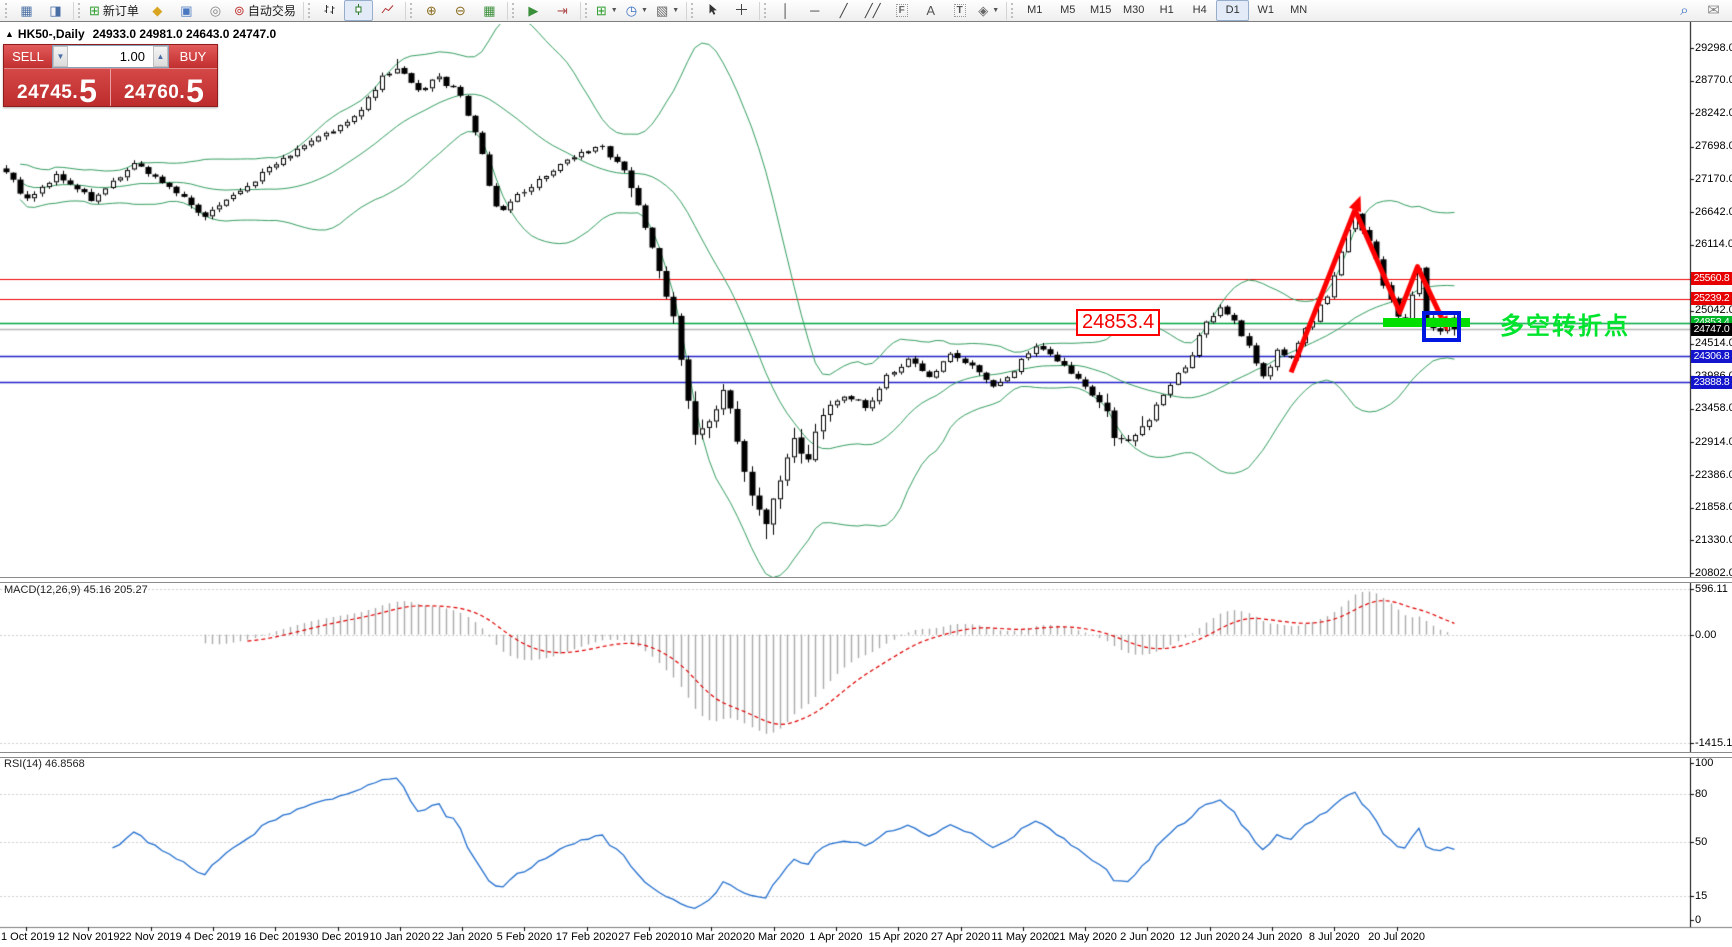  I want to click on profile-window-icon: ◨, so click(55, 10).